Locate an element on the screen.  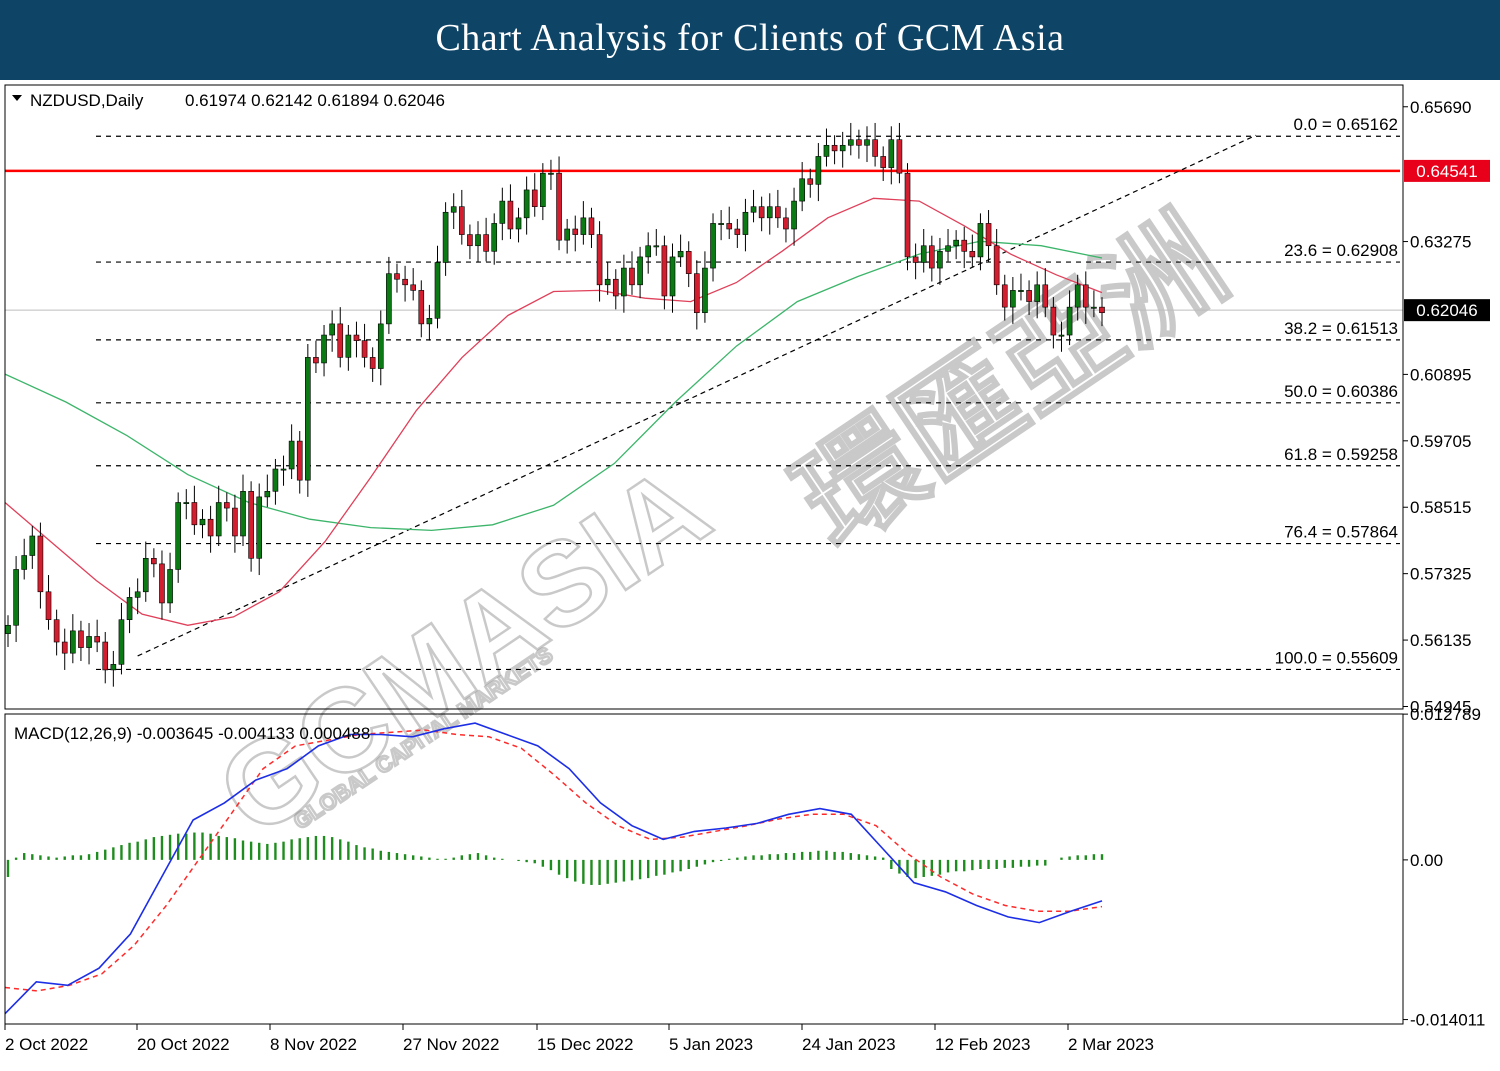
date-axis-label: 5 Jan 2023 is located at coordinates (711, 1044).